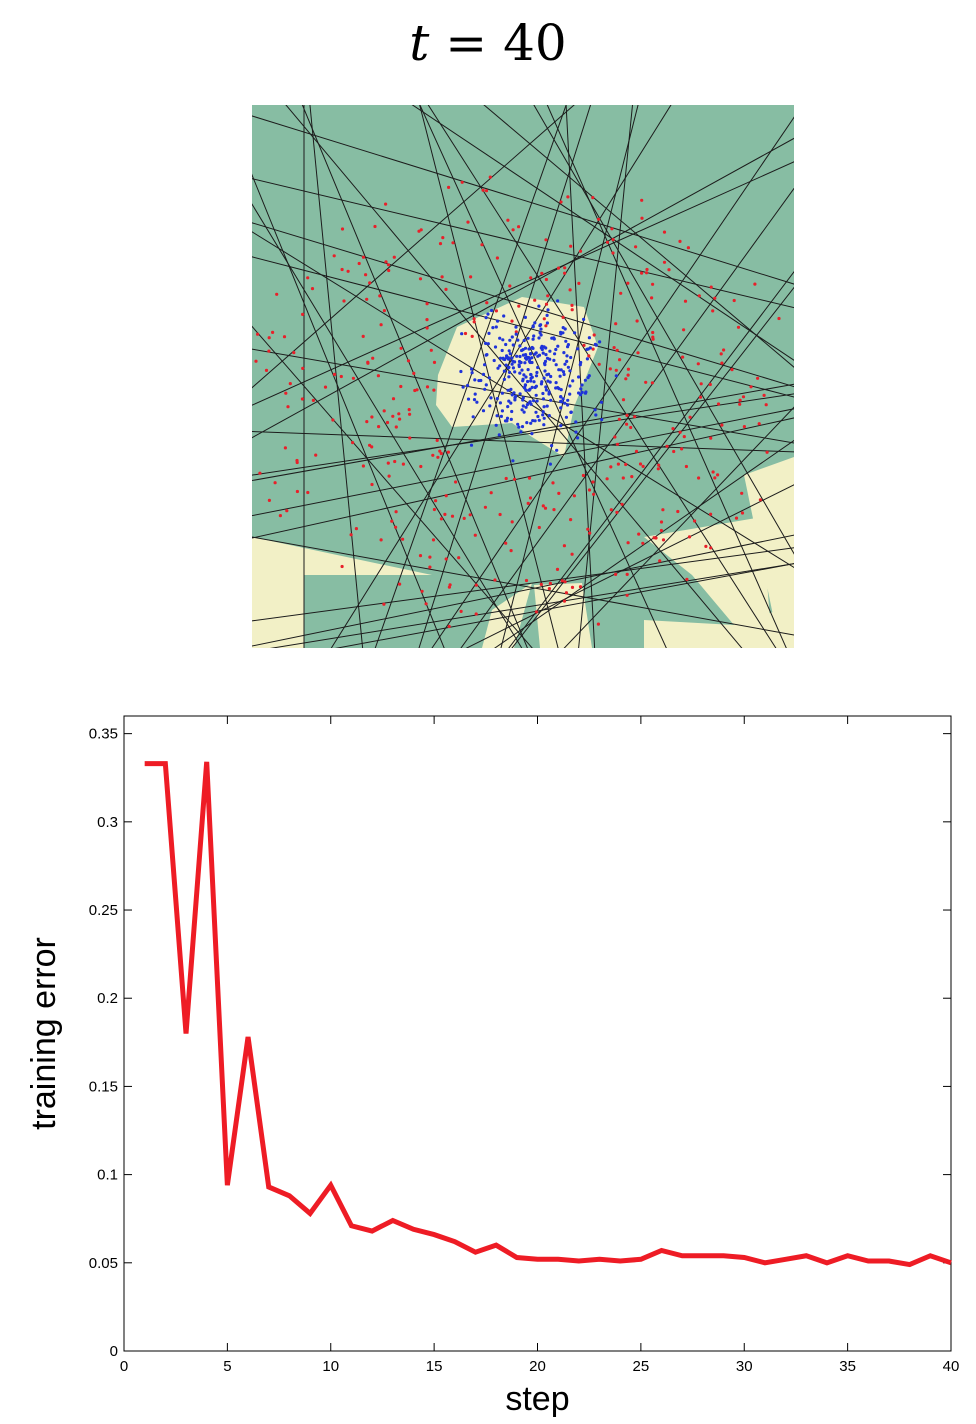 The image size is (976, 1424). What do you see at coordinates (107, 822) in the screenshot?
I see `y-tick-label: 0.3` at bounding box center [107, 822].